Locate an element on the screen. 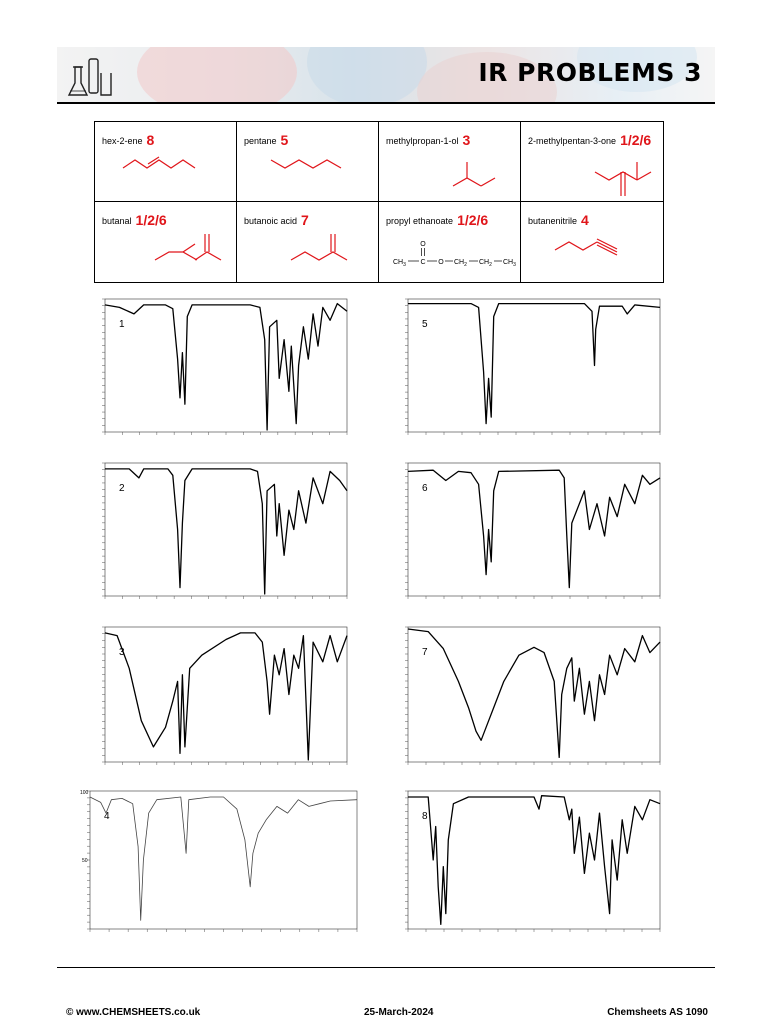  compound-cell: 2-methylpentan-3-one 1/2/6 is located at coordinates (592, 162).